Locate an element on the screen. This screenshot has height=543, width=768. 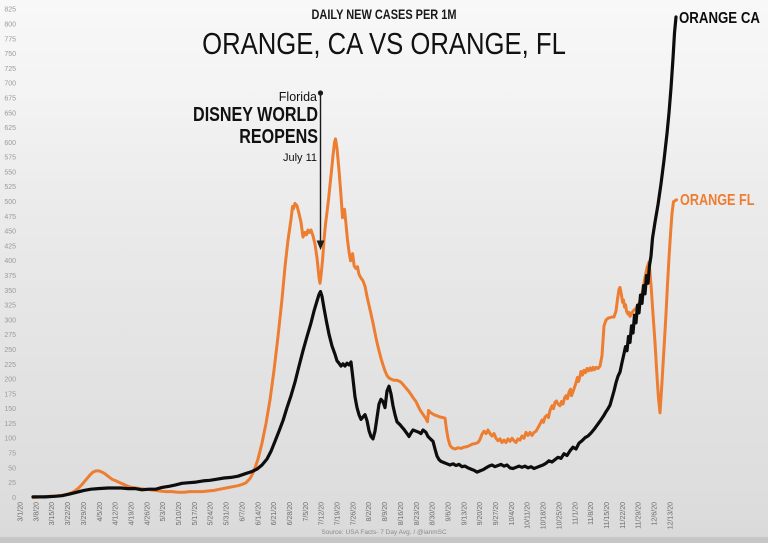
svg-text: 525 is located at coordinates (10, 187).